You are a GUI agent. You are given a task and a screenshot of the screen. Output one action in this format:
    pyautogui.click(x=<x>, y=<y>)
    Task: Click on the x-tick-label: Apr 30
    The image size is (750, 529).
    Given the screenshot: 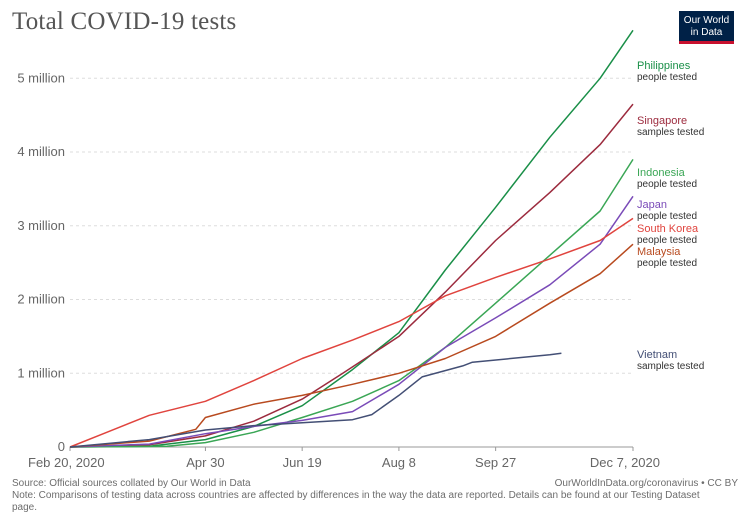 What is the action you would take?
    pyautogui.click(x=205, y=462)
    